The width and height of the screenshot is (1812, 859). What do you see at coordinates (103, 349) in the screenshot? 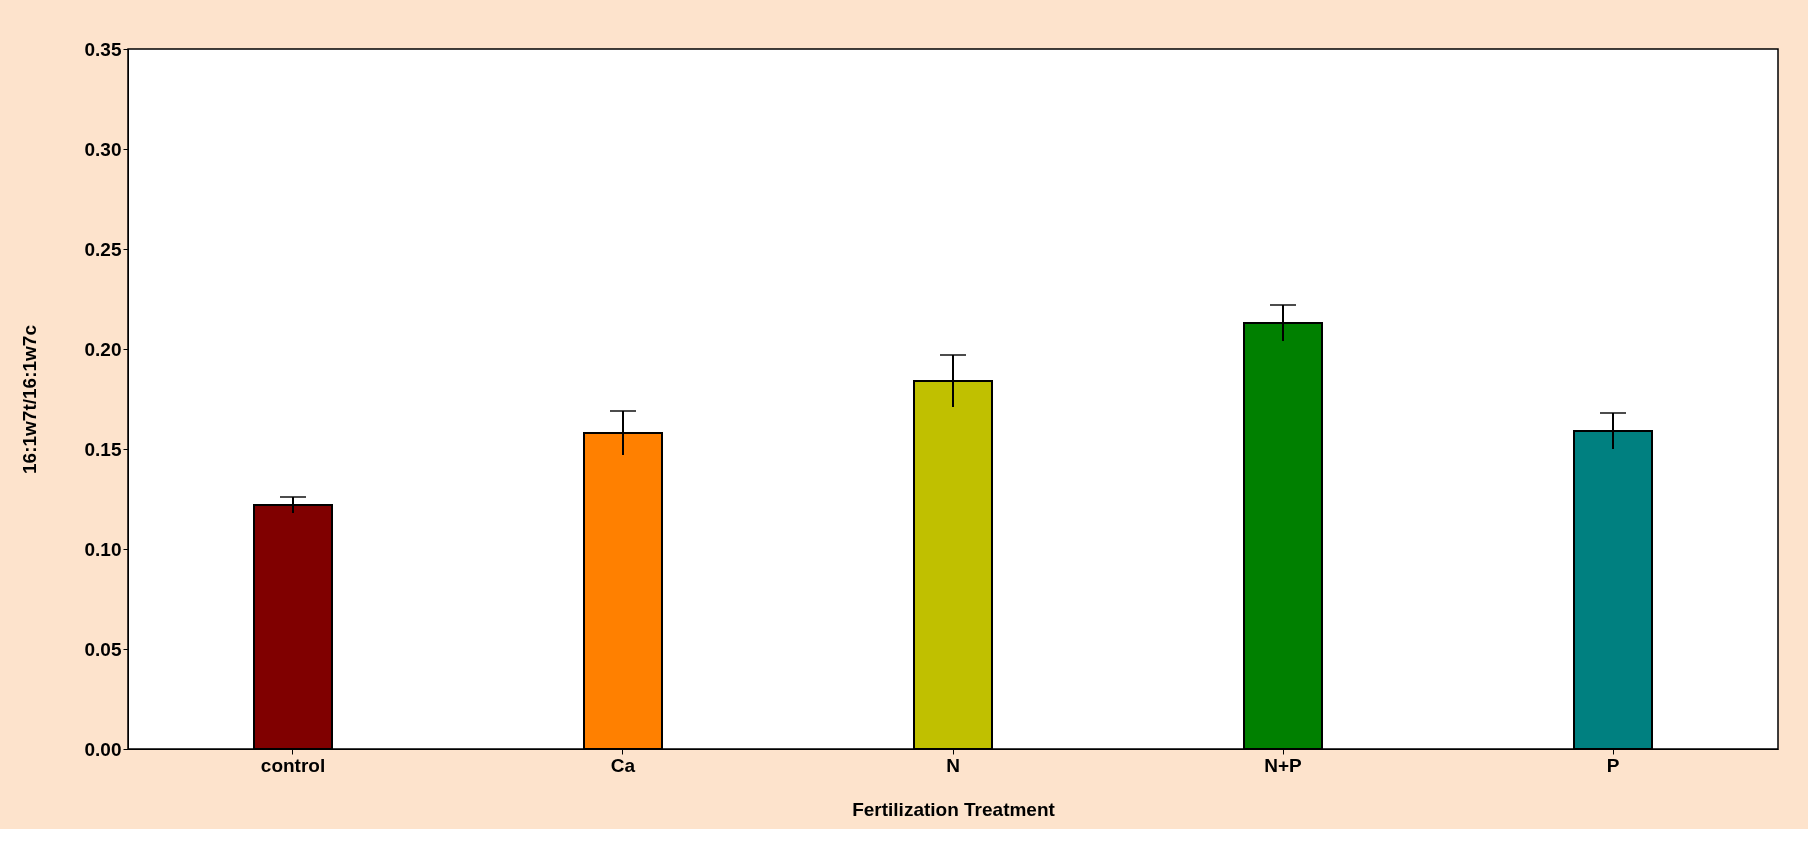
I see `y-tick-label: 0.20` at bounding box center [103, 349].